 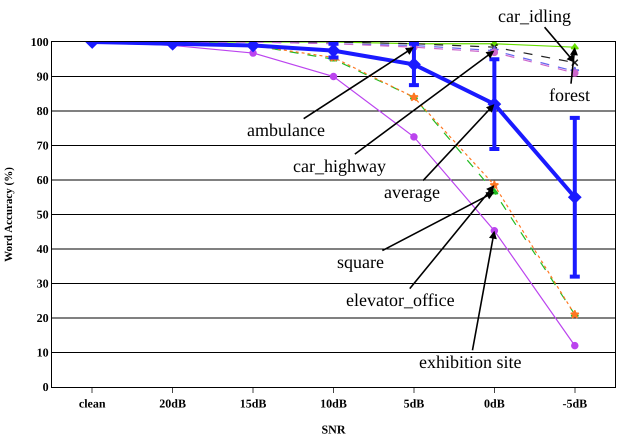 What do you see at coordinates (39, 42) in the screenshot?
I see `y-tick-label: 100` at bounding box center [39, 42].